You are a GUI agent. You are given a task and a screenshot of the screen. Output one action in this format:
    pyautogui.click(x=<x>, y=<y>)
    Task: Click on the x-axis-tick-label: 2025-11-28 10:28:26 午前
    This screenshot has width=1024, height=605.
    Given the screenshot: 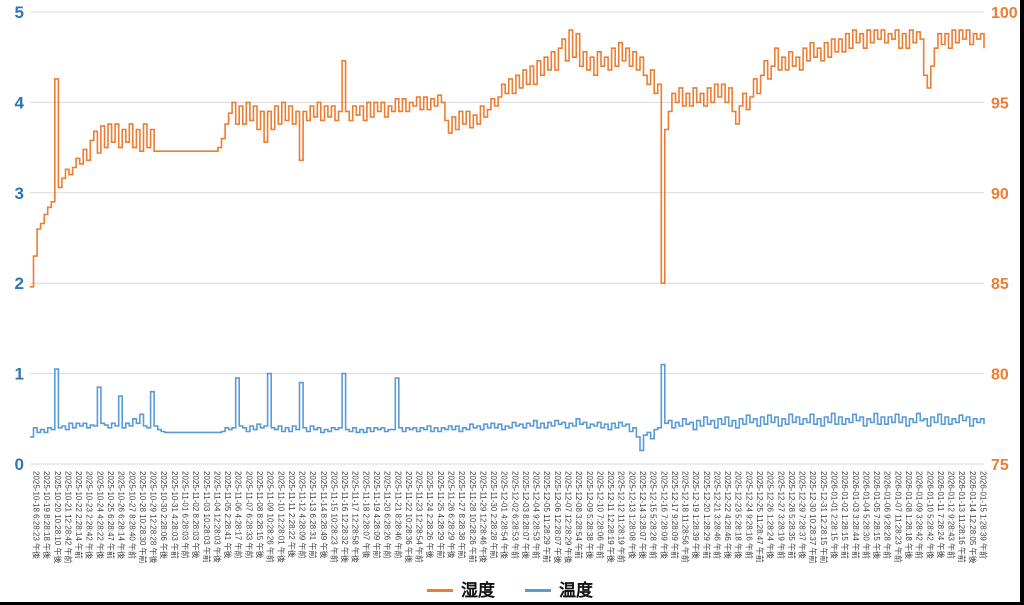 What is the action you would take?
    pyautogui.click(x=473, y=517)
    